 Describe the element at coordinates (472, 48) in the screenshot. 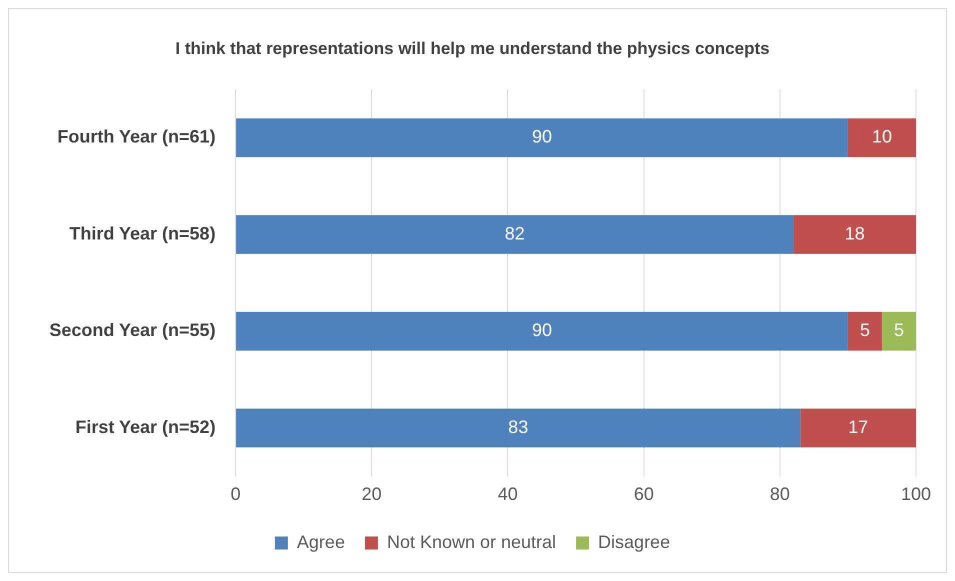

I see `chart-title: I think that representations will help me understand the physics concepts` at that location.